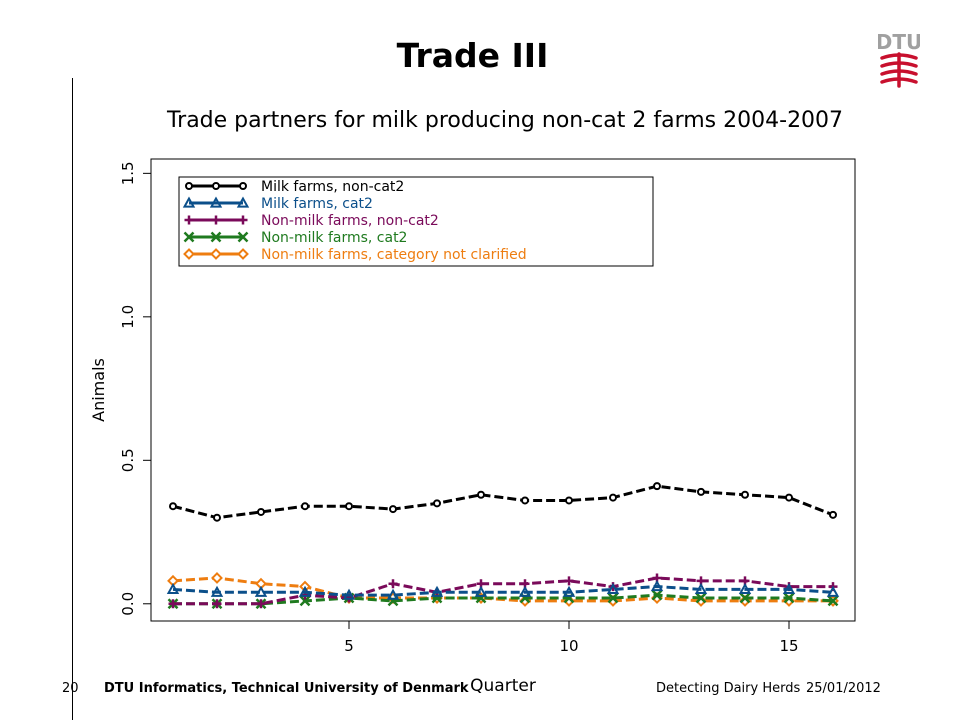 The width and height of the screenshot is (960, 720). I want to click on legend-box, so click(416, 221).